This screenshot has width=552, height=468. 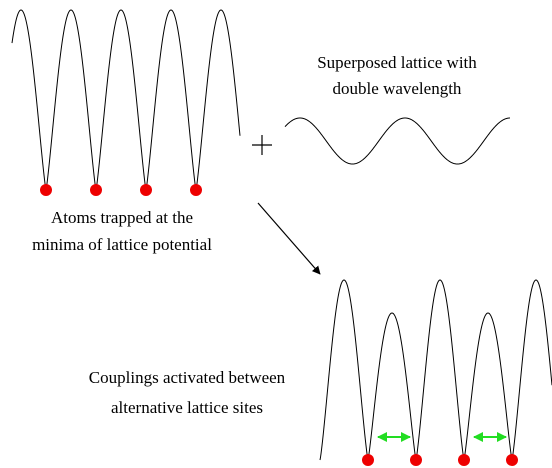 What do you see at coordinates (122, 244) in the screenshot?
I see `label: minima of lattice potential` at bounding box center [122, 244].